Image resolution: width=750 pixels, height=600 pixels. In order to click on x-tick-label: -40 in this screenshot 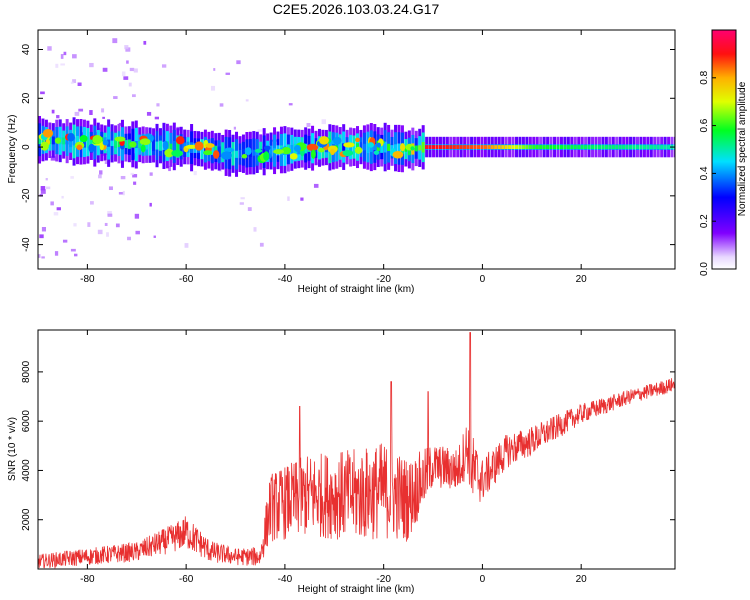, I will do `click(285, 279)`.